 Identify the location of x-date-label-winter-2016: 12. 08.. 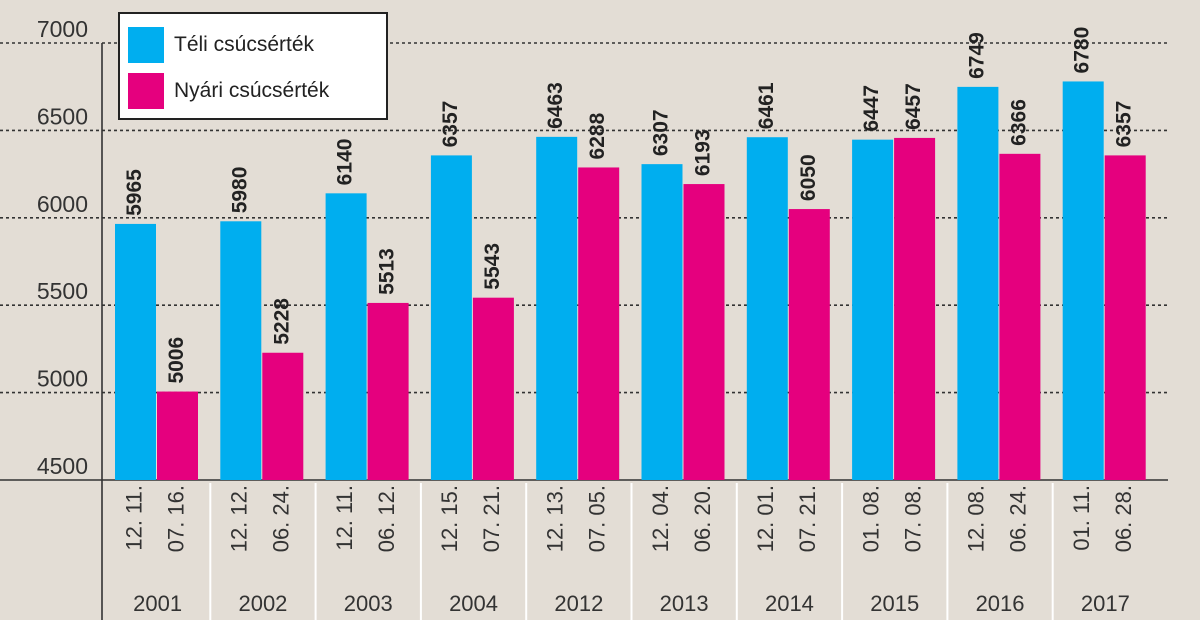
(976, 518).